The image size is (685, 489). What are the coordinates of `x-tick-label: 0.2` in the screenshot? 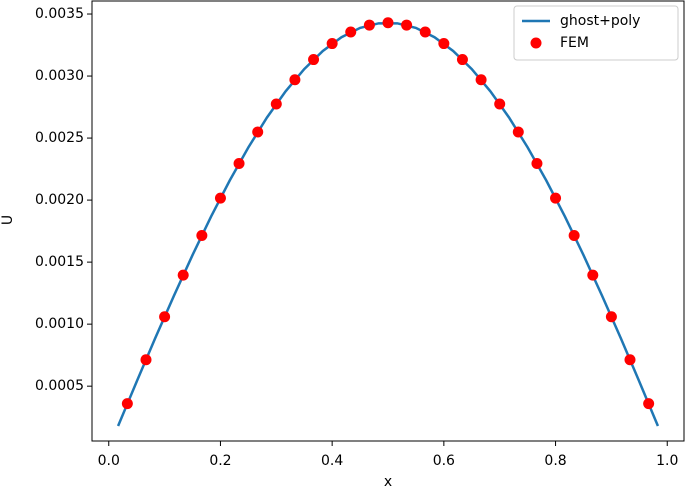 It's located at (220, 461).